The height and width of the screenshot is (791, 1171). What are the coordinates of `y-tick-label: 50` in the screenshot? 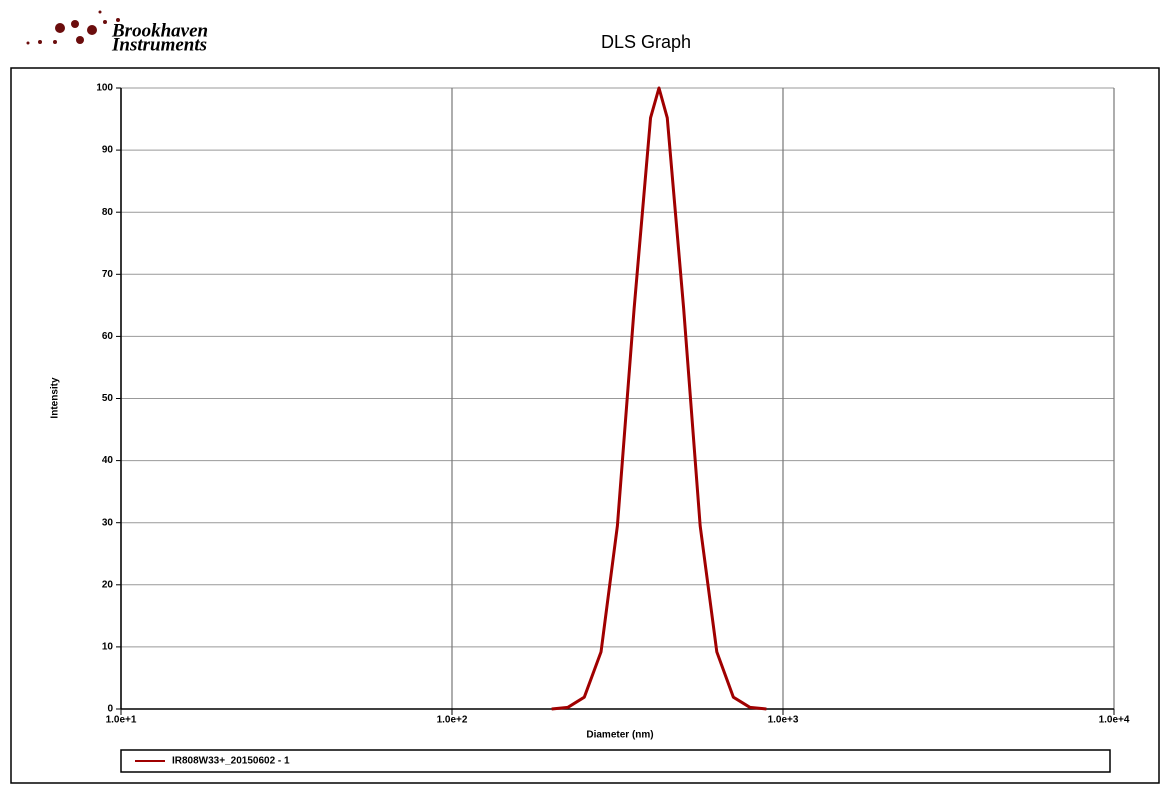 It's located at (108, 398).